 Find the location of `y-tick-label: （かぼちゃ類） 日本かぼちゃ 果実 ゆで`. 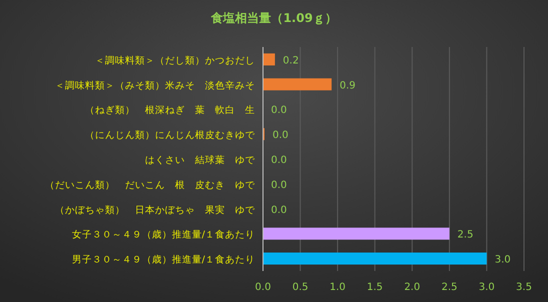

y-tick-label: （かぼちゃ類） 日本かぼちゃ 果実 ゆで is located at coordinates (155, 210).